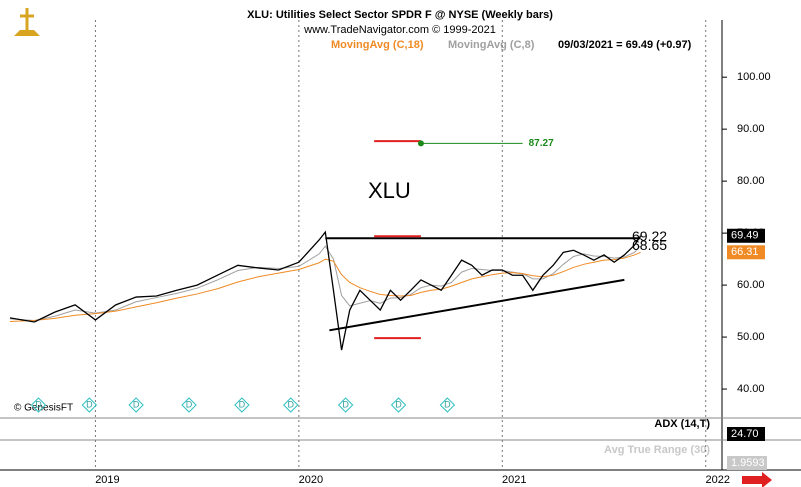 This screenshot has width=801, height=487. Describe the element at coordinates (107, 480) in the screenshot. I see `x-tick-label: 2019` at that location.